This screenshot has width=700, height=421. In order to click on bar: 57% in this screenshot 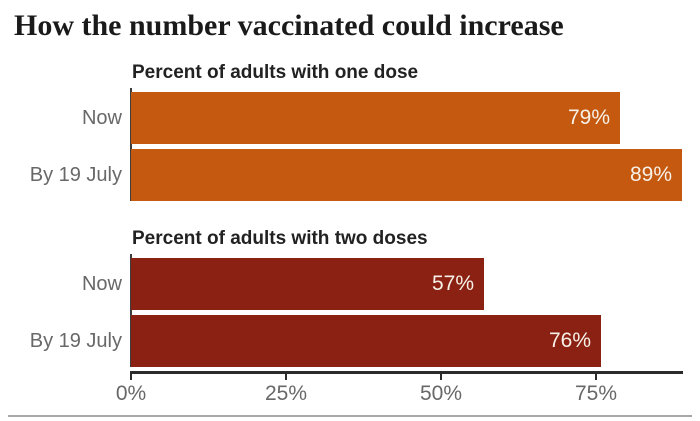, I will do `click(307, 284)`.